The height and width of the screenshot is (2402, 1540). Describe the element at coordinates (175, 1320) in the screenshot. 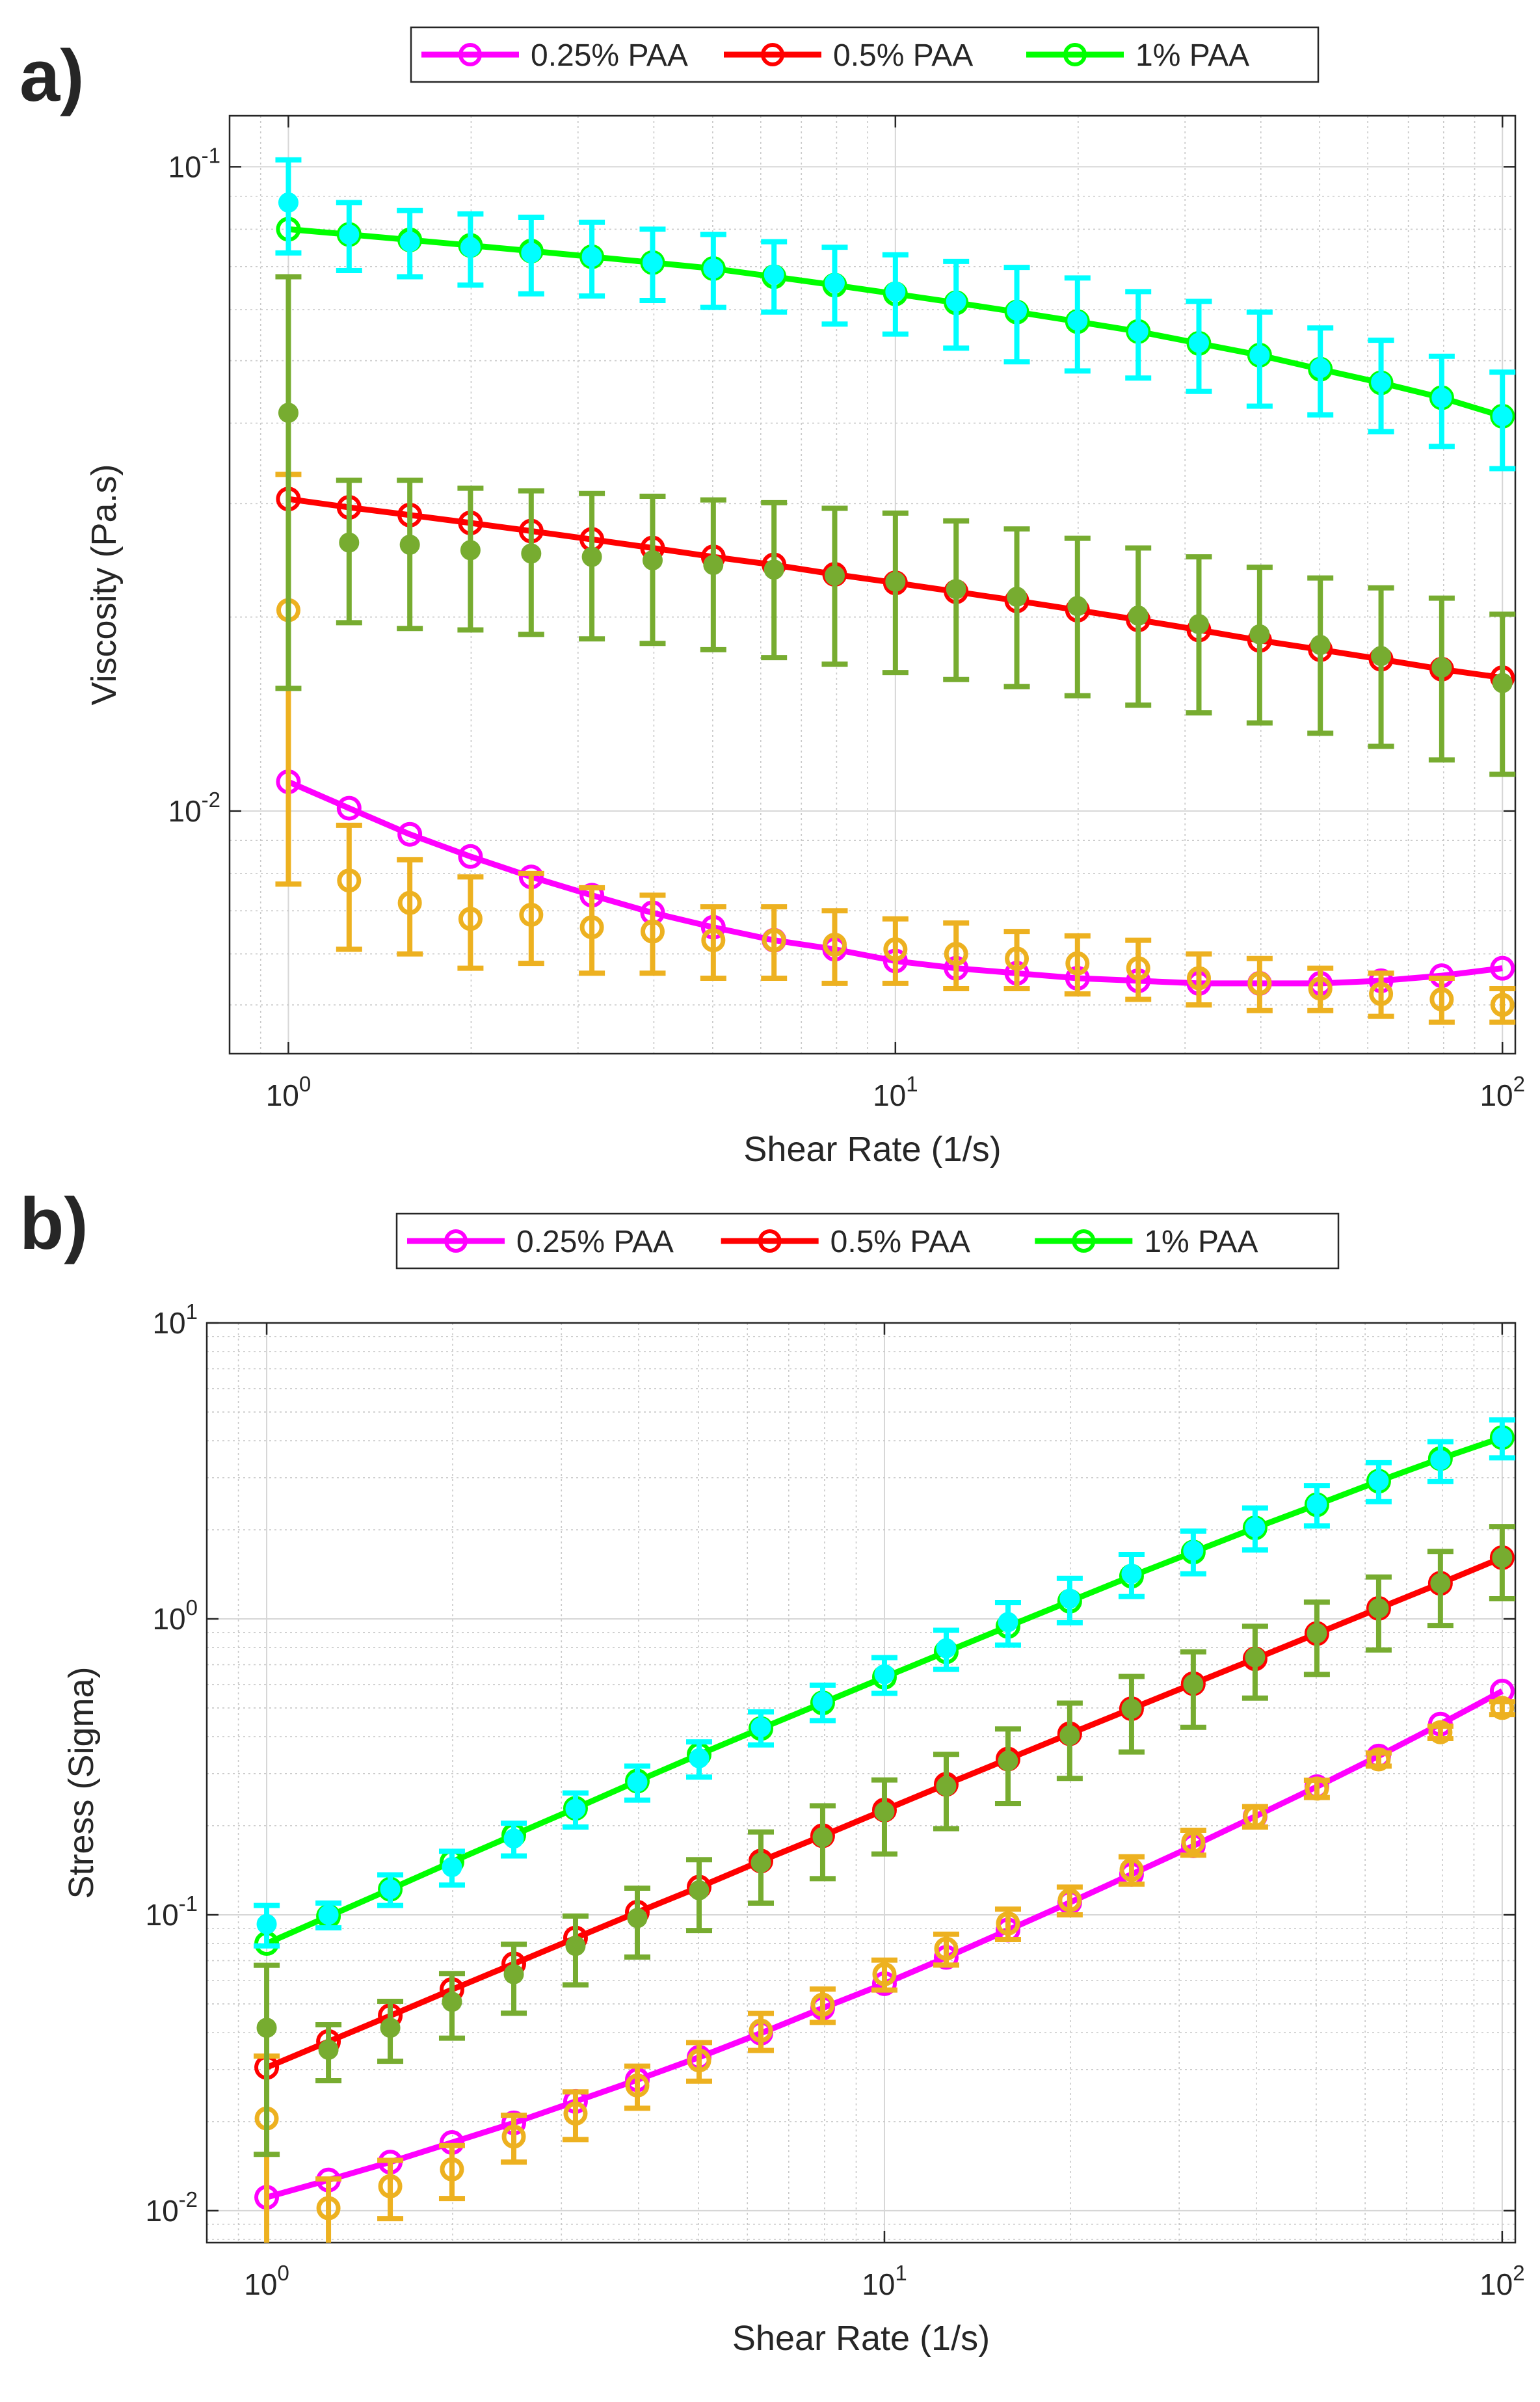

I see `y-tick-label: 10¹` at that location.